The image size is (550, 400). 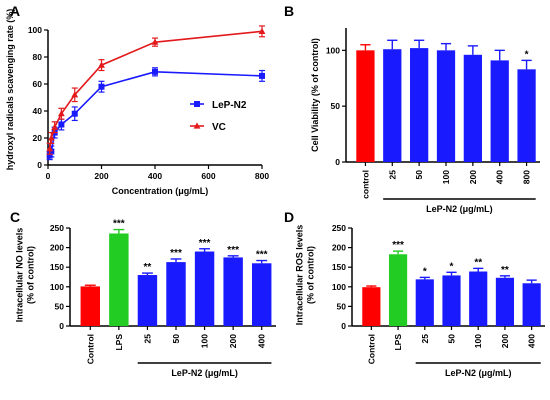 I want to click on panel-b-y-axis-title: Cell Viability (% of control), so click(x=315, y=95).